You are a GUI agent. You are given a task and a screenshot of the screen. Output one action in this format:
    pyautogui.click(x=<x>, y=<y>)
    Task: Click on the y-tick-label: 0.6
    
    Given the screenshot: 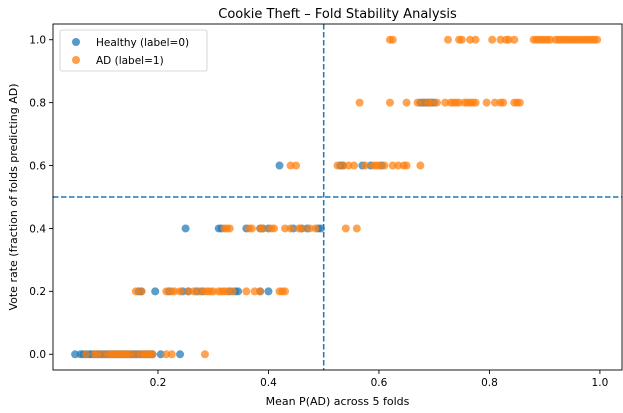 What is the action you would take?
    pyautogui.click(x=37, y=166)
    